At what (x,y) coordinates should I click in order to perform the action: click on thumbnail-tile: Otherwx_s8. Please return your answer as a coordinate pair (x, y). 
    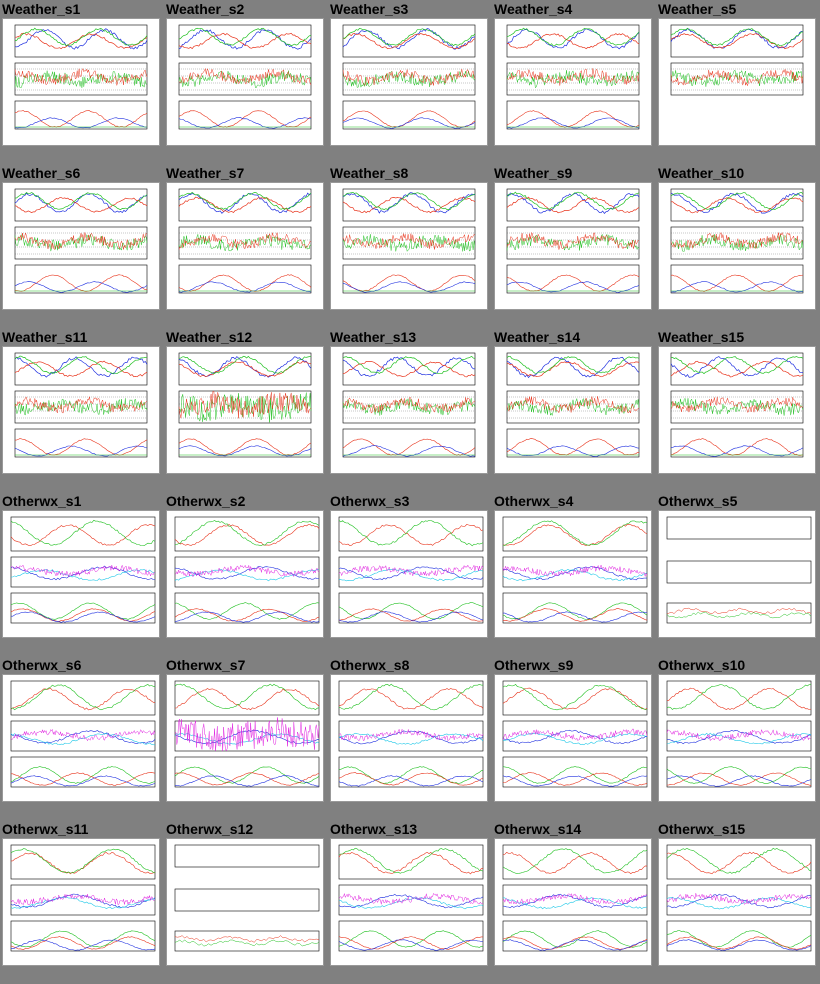
    Looking at the image, I should click on (410, 738).